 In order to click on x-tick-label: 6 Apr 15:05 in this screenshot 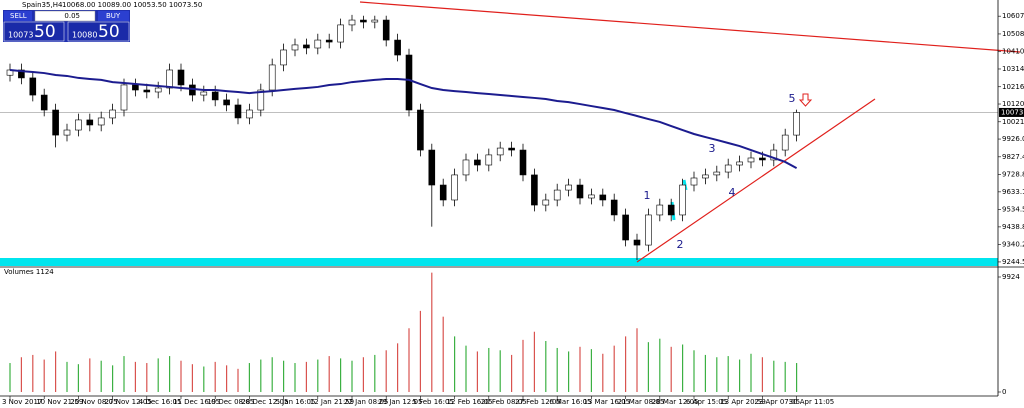, I will do `click(706, 402)`.